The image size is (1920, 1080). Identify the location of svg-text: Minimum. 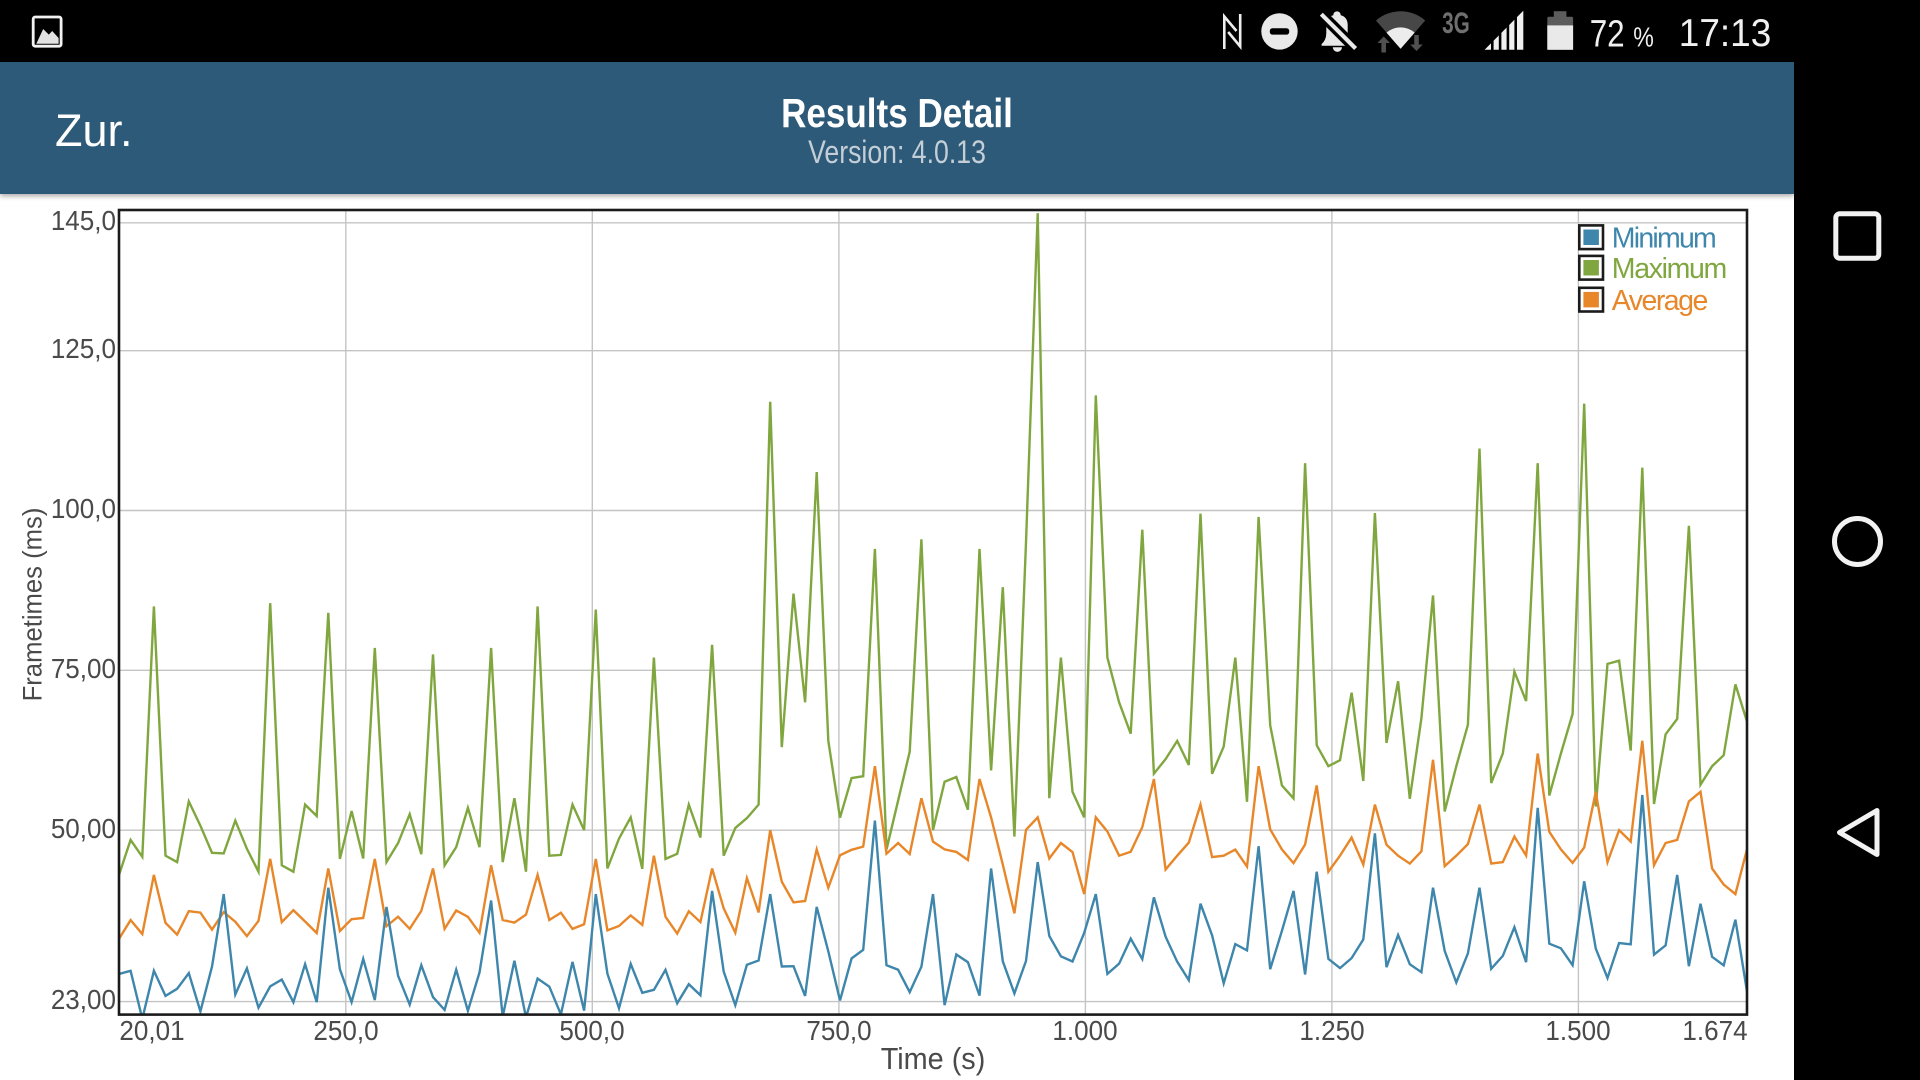
(1664, 239).